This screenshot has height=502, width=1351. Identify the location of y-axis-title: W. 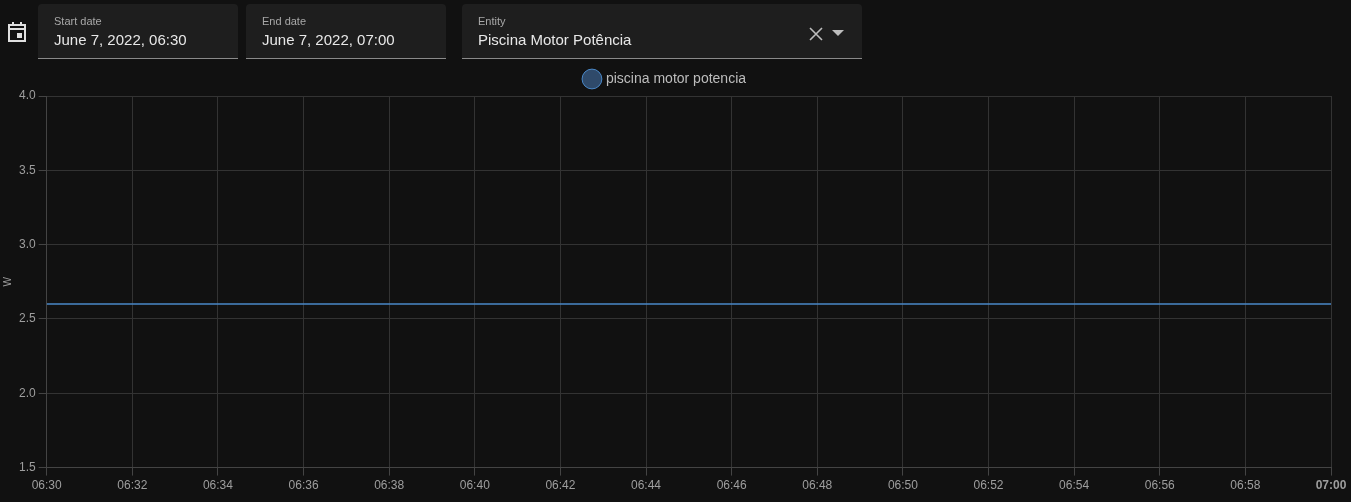
(7, 281).